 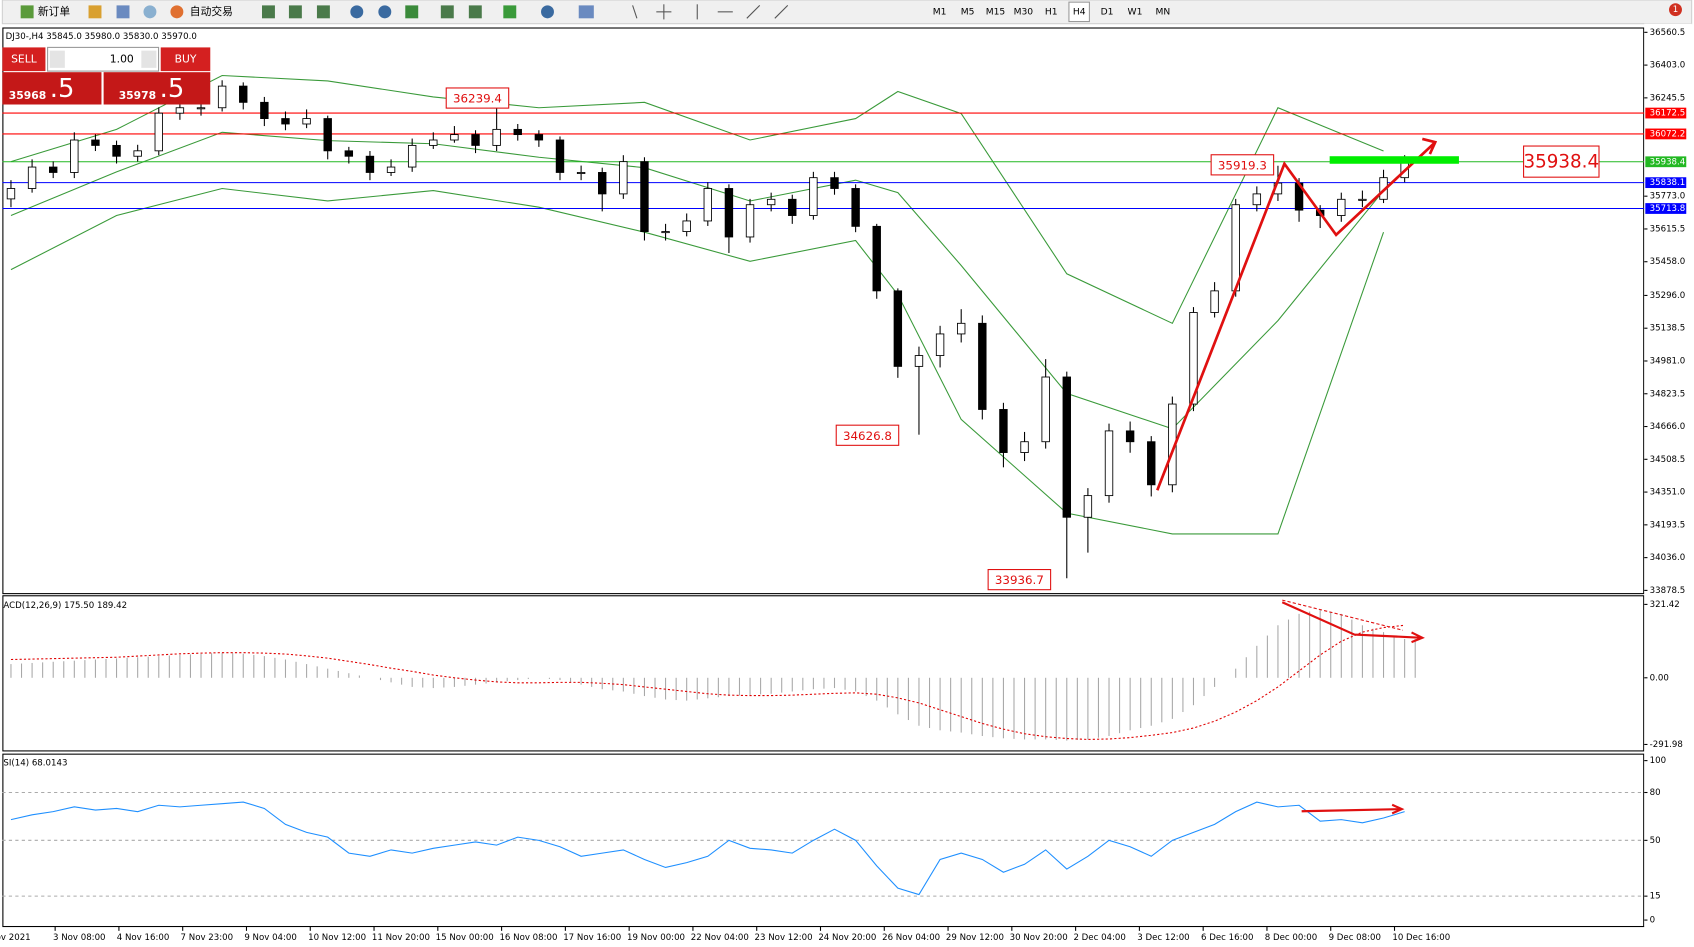 What do you see at coordinates (1668, 475) in the screenshot?
I see `price-axis-bg` at bounding box center [1668, 475].